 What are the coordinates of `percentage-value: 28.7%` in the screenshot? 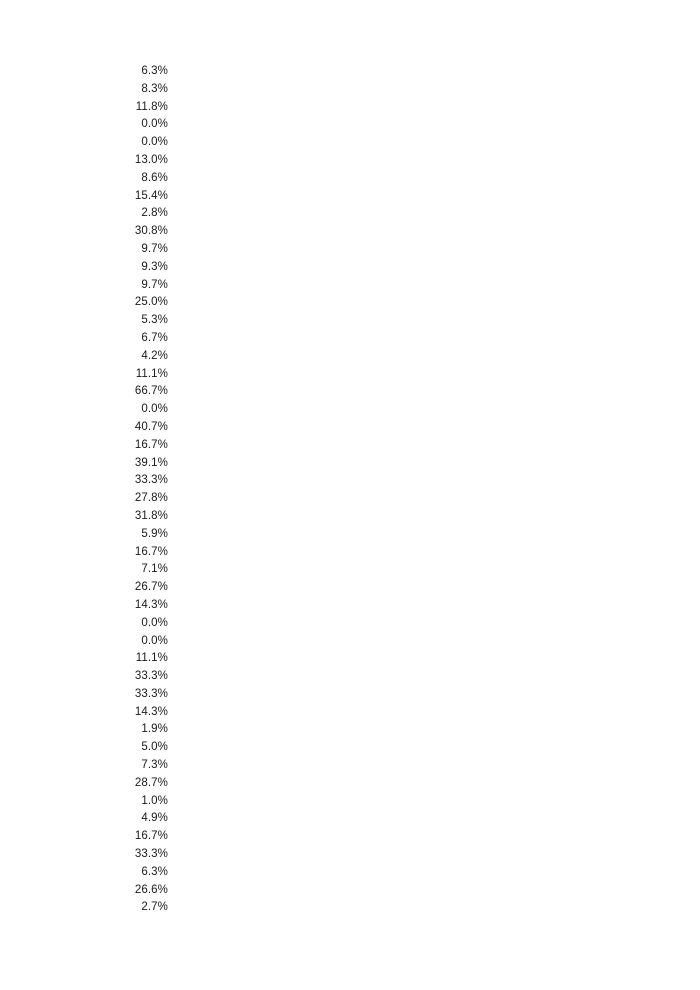 It's located at (151, 782).